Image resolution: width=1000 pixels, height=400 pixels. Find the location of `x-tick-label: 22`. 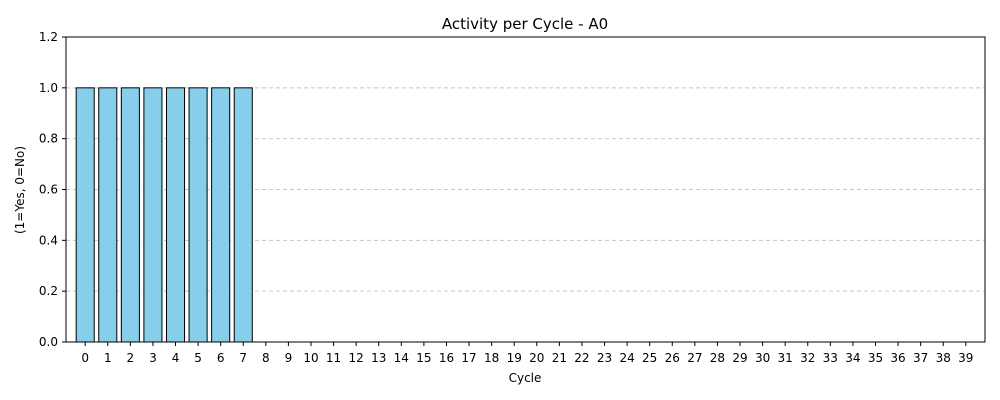

x-tick-label: 22 is located at coordinates (581, 358).